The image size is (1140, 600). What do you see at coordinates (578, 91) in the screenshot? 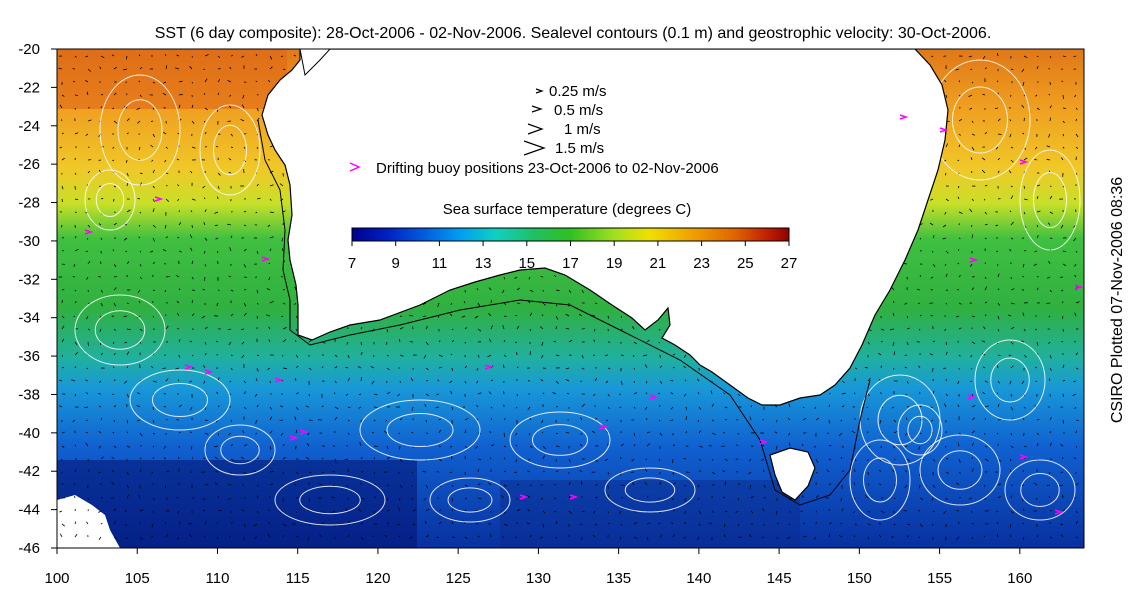
I see `velocity-key-label: 0.25 m/s` at bounding box center [578, 91].